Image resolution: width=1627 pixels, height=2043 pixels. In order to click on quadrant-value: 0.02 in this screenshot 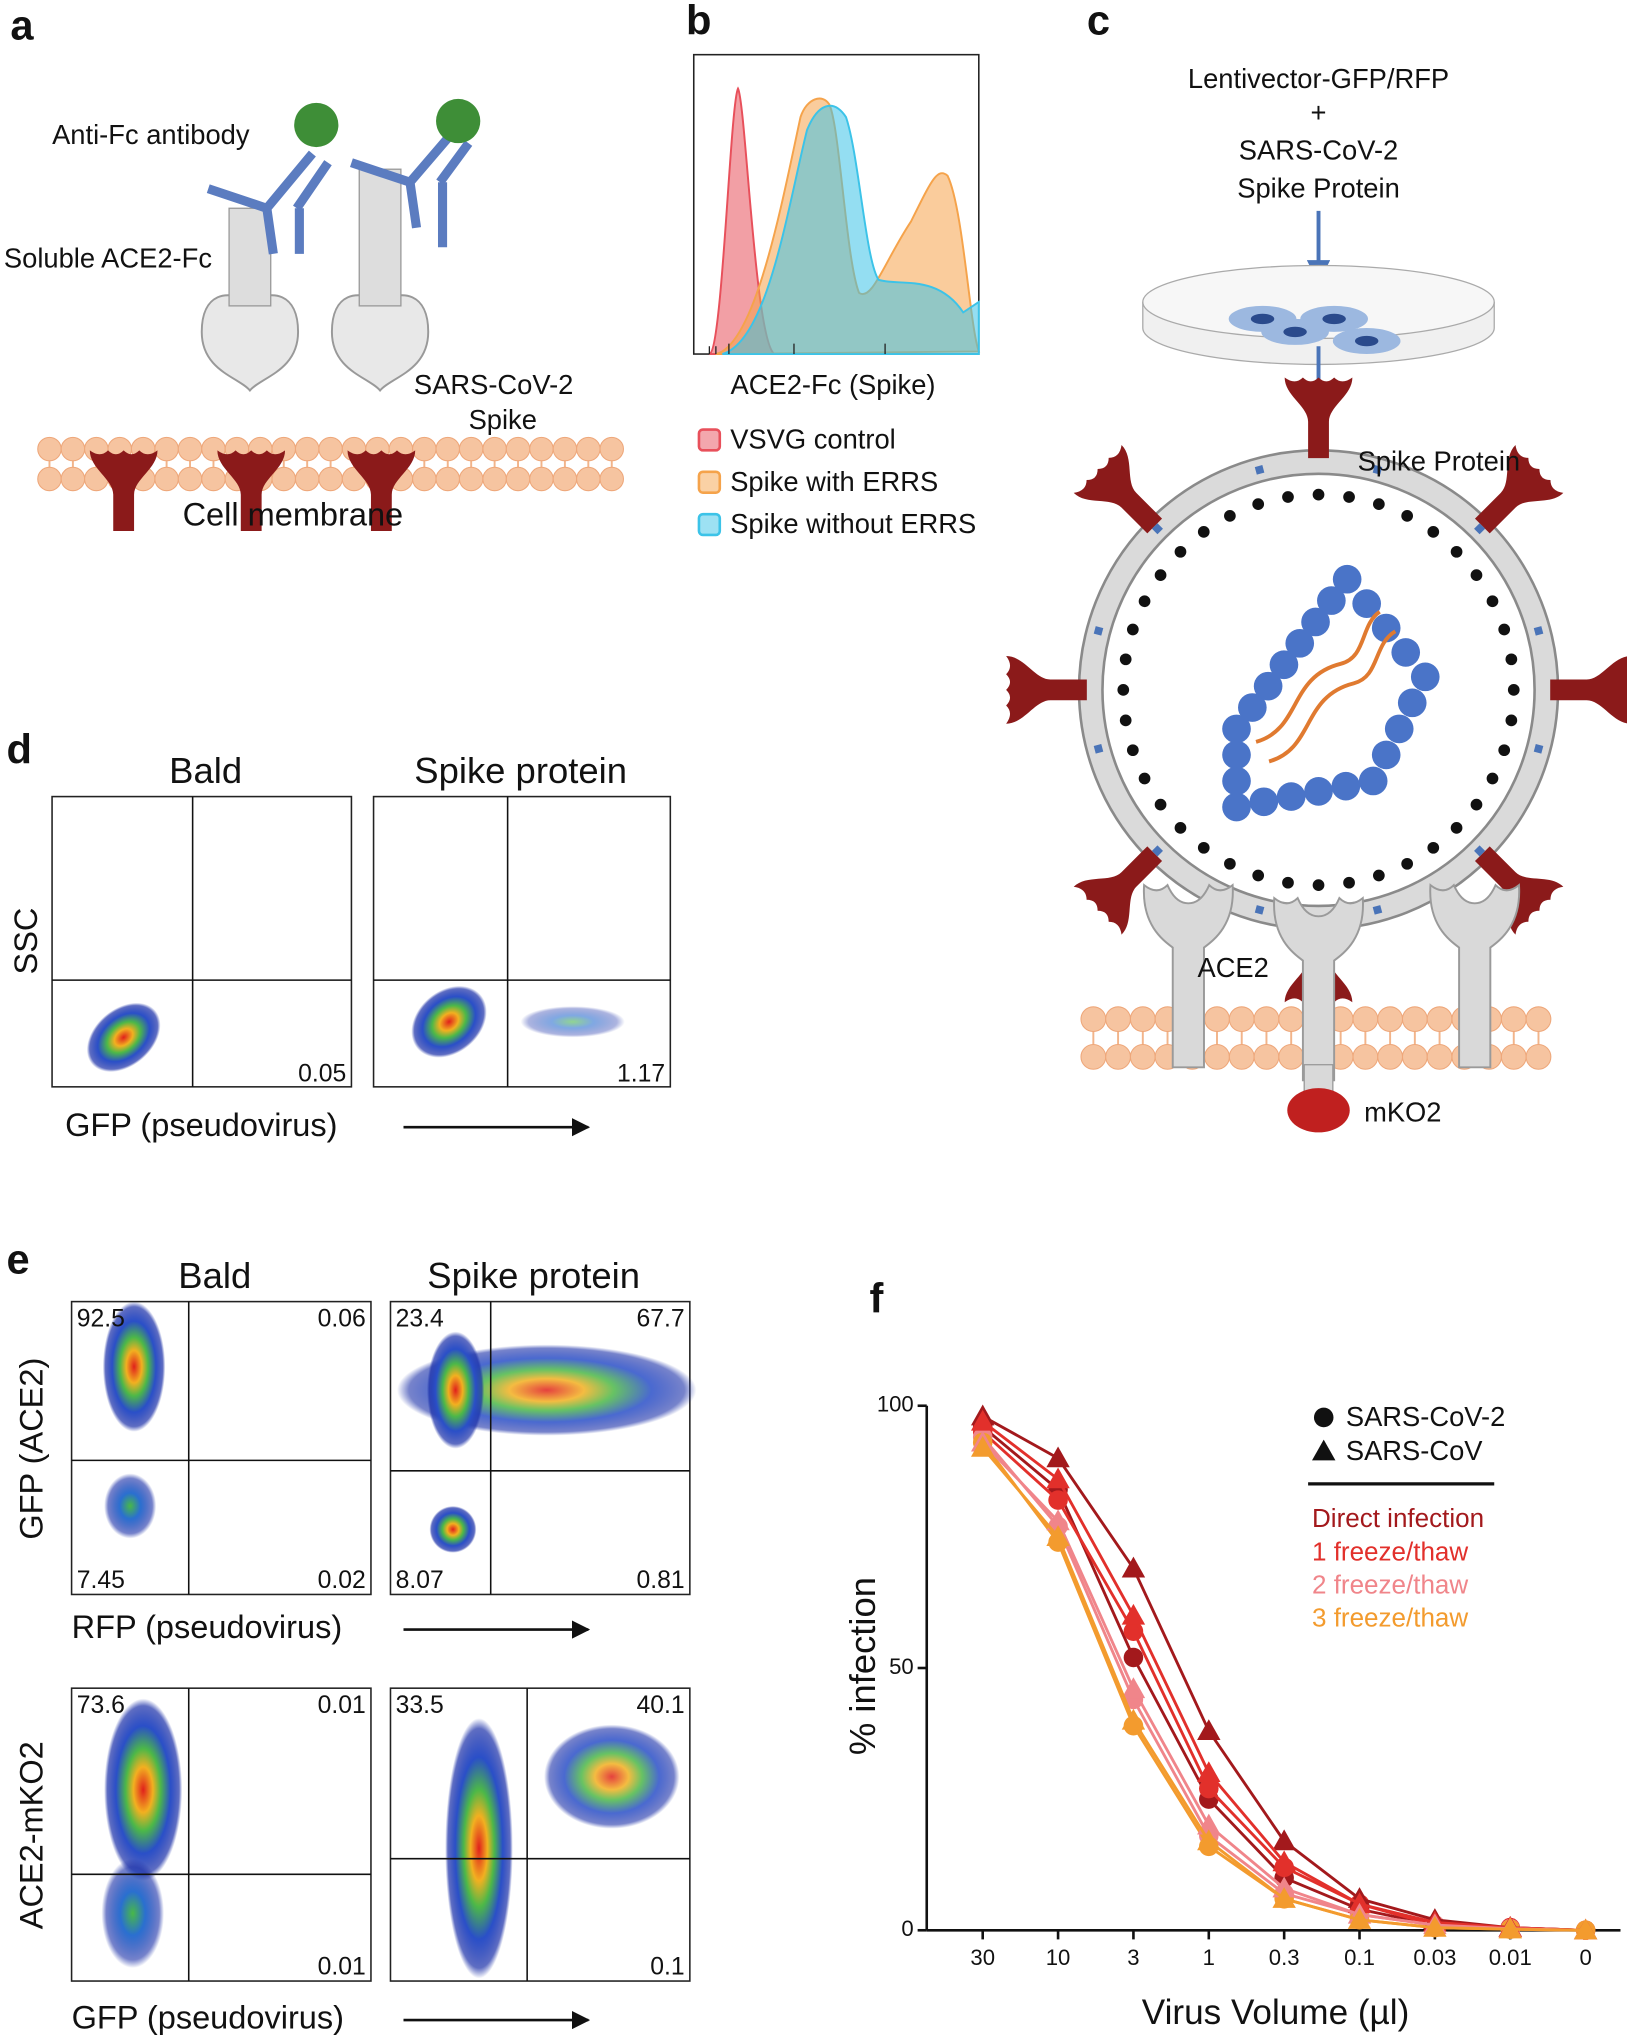, I will do `click(342, 1580)`.